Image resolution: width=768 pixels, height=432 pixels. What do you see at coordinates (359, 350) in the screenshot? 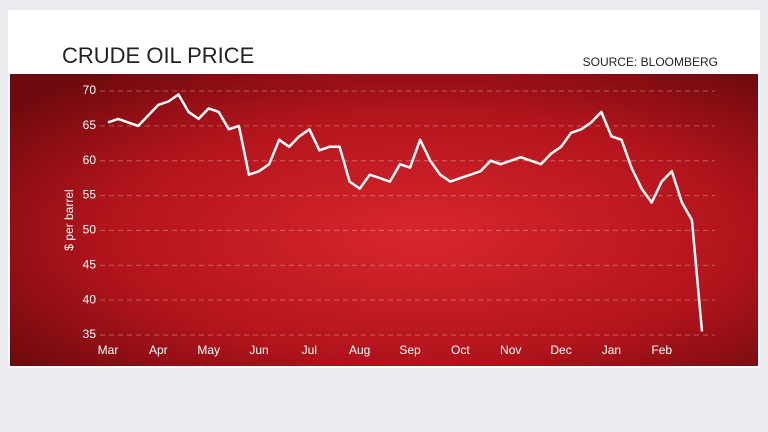
I see `x-tick-label: Aug` at bounding box center [359, 350].